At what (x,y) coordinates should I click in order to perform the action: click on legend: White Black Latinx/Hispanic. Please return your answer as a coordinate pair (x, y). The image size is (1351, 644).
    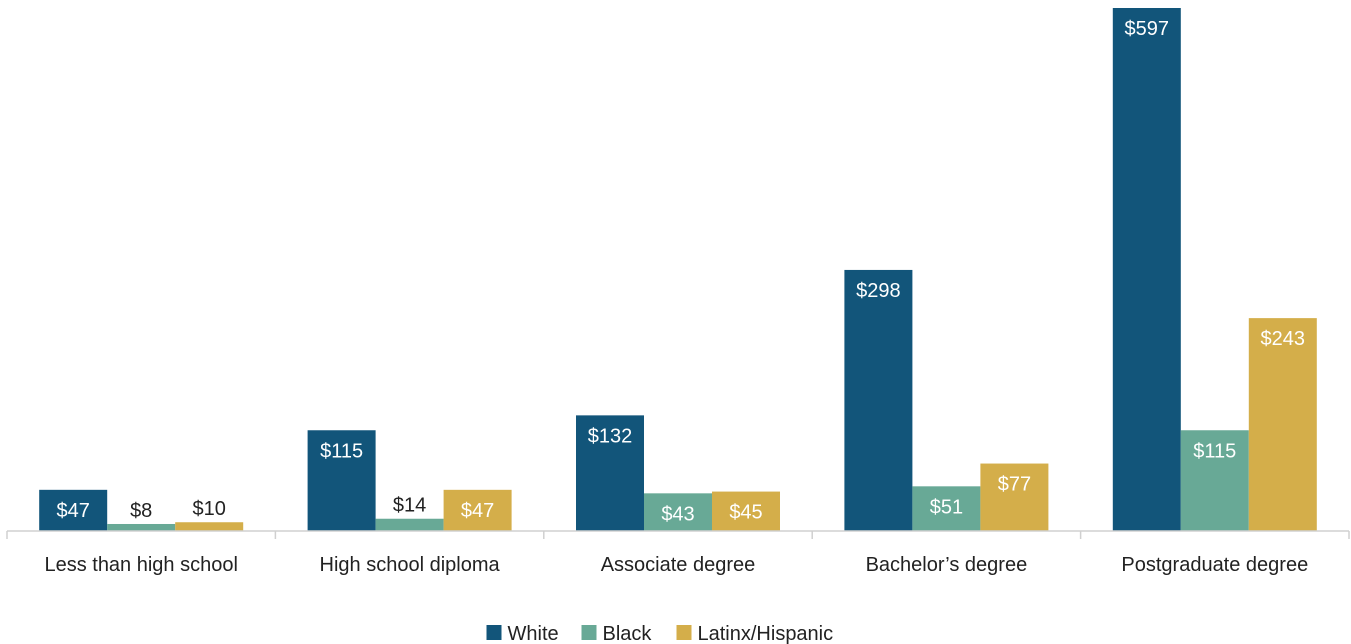
    Looking at the image, I should click on (660, 633).